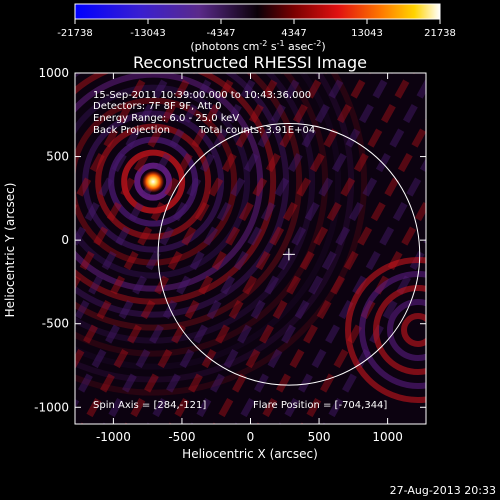 Image resolution: width=500 pixels, height=500 pixels. What do you see at coordinates (74, 33) in the screenshot?
I see `colorbar-tick-label: -21738` at bounding box center [74, 33].